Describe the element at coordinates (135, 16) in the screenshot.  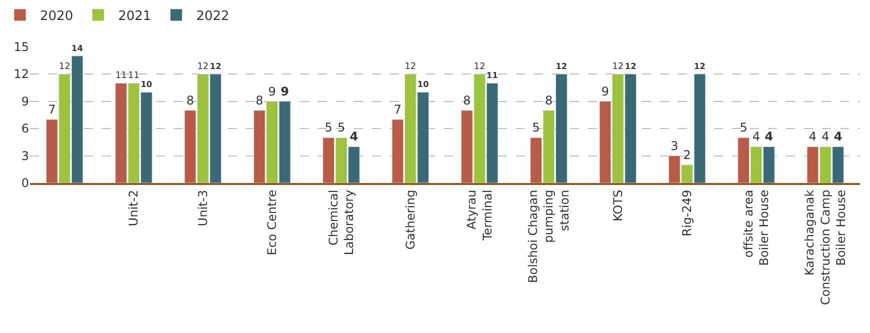
I see `legend-label: 2021` at that location.